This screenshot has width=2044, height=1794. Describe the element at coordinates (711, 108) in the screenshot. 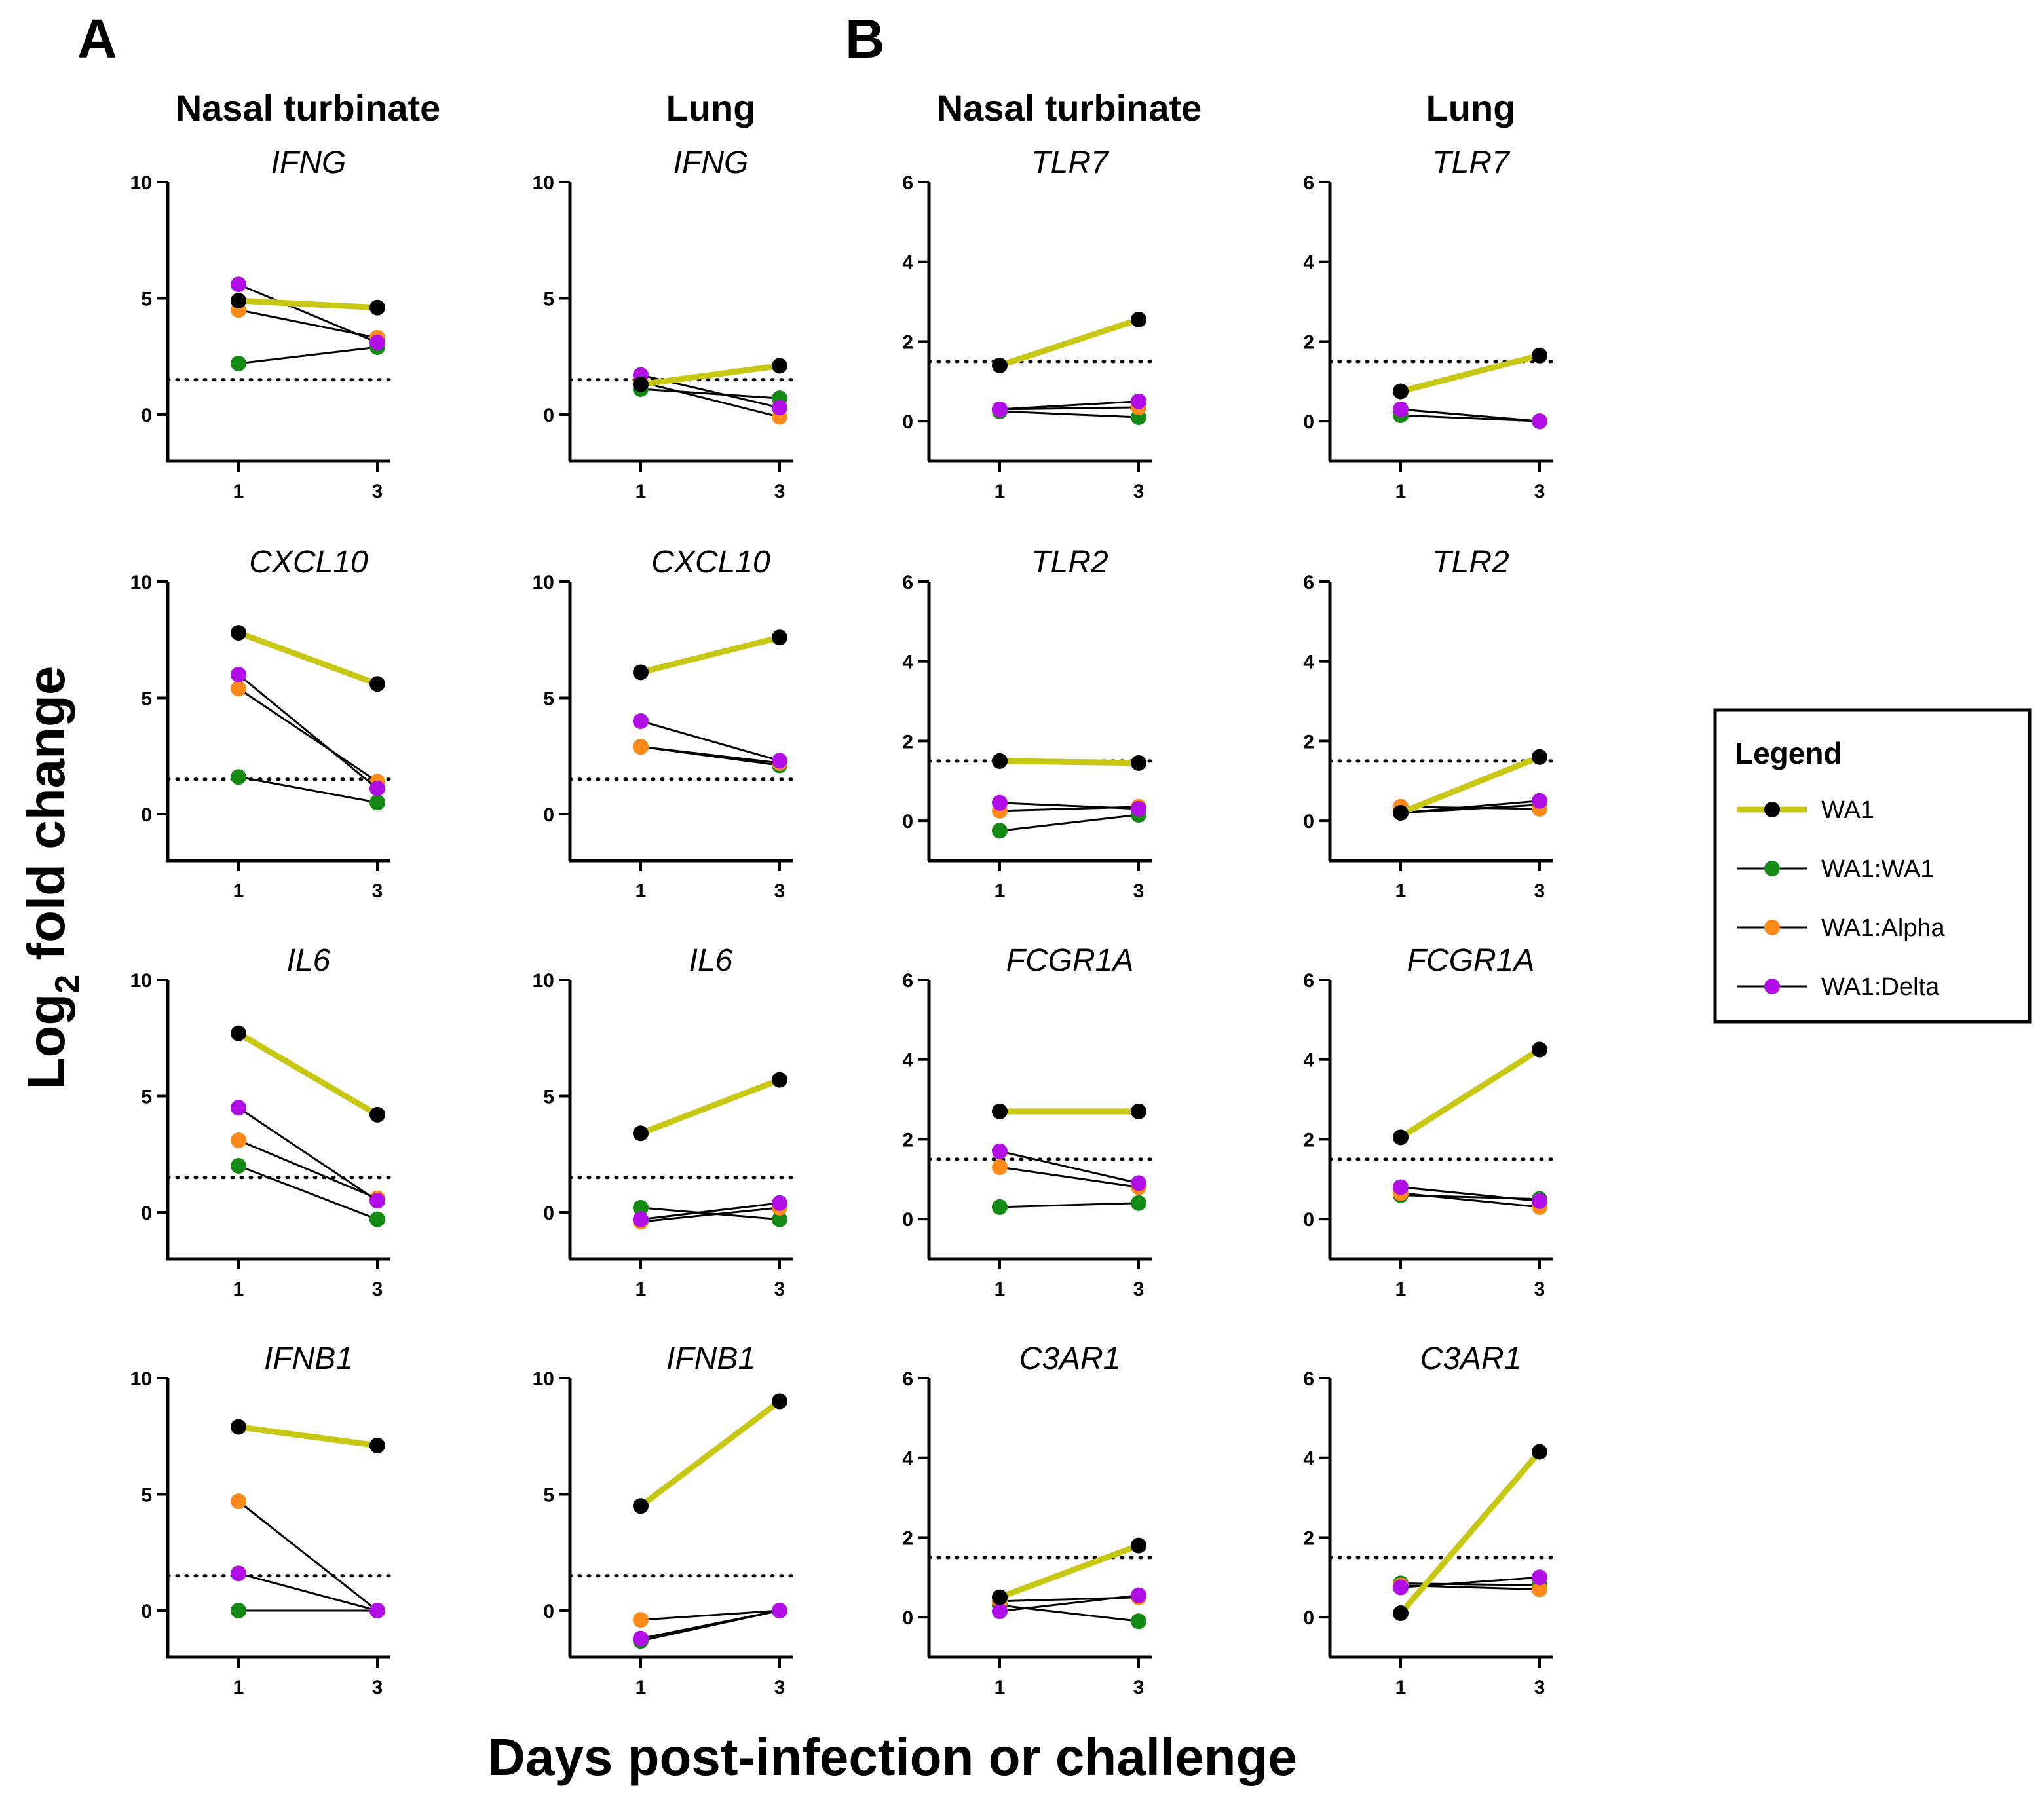

I see `column-title-a-lung: Lung` at that location.